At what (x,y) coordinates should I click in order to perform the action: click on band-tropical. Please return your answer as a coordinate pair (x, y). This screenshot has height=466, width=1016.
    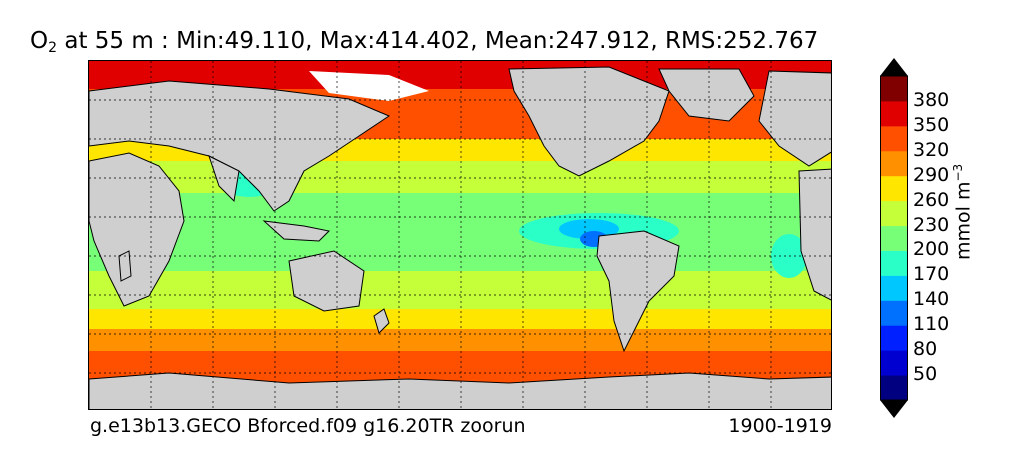
    Looking at the image, I should click on (460, 232).